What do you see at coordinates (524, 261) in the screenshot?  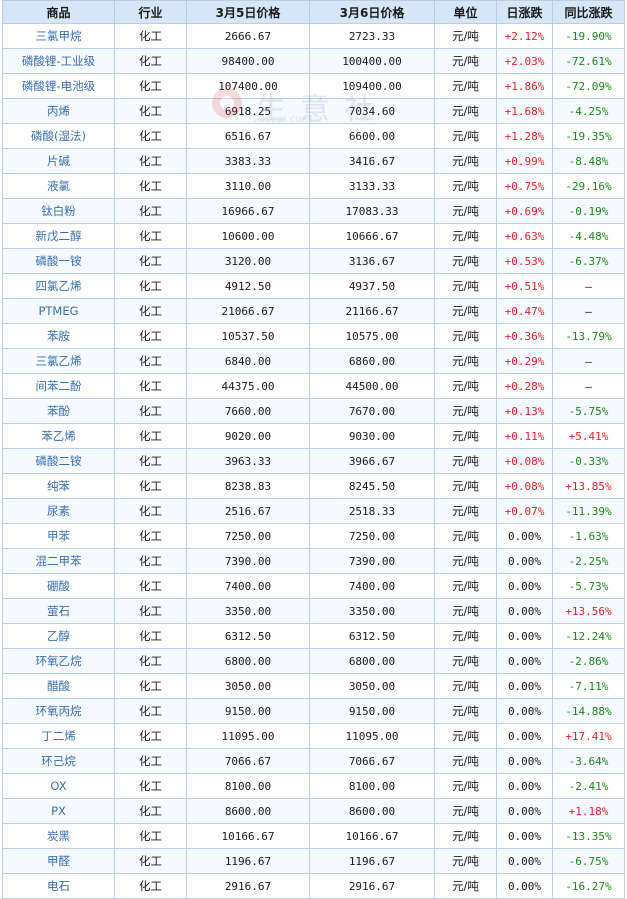 I see `daily-change-cell: +0.53%` at bounding box center [524, 261].